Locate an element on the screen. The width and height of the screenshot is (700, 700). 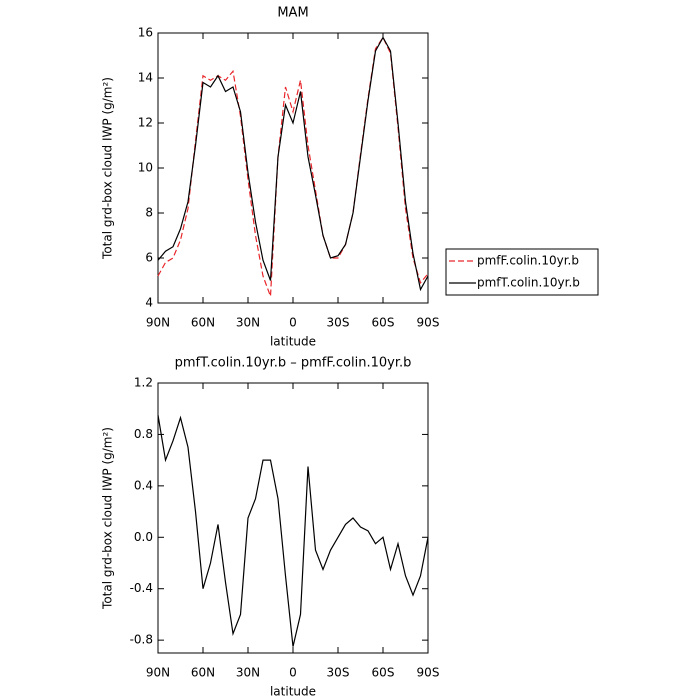
y-tick-label: 6 is located at coordinates (149, 258).